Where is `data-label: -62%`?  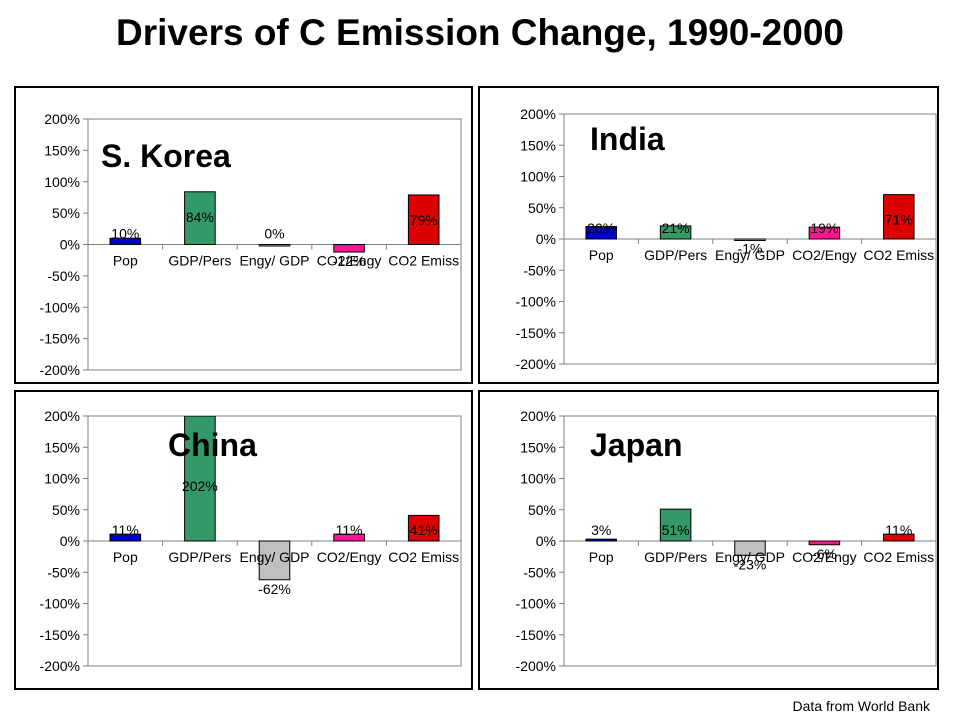 data-label: -62% is located at coordinates (274, 589).